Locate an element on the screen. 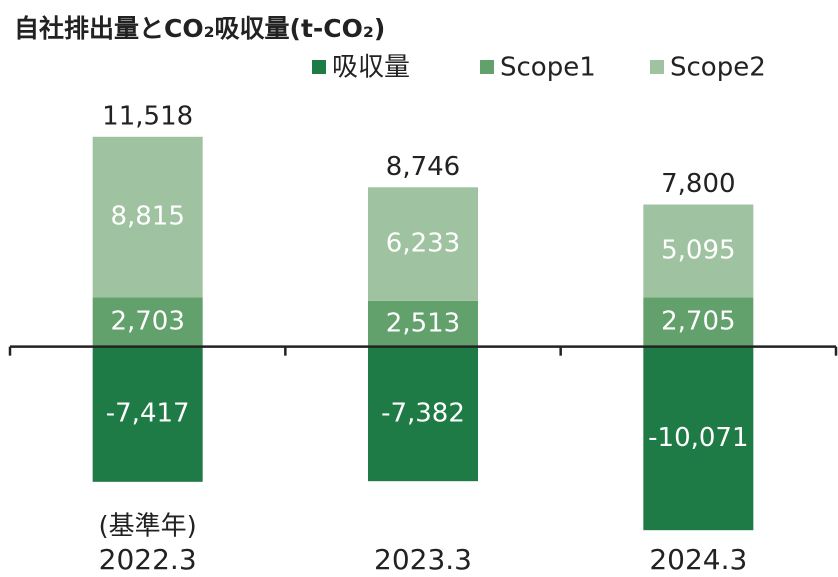 The height and width of the screenshot is (577, 838). data-label: -7,417 is located at coordinates (148, 414).